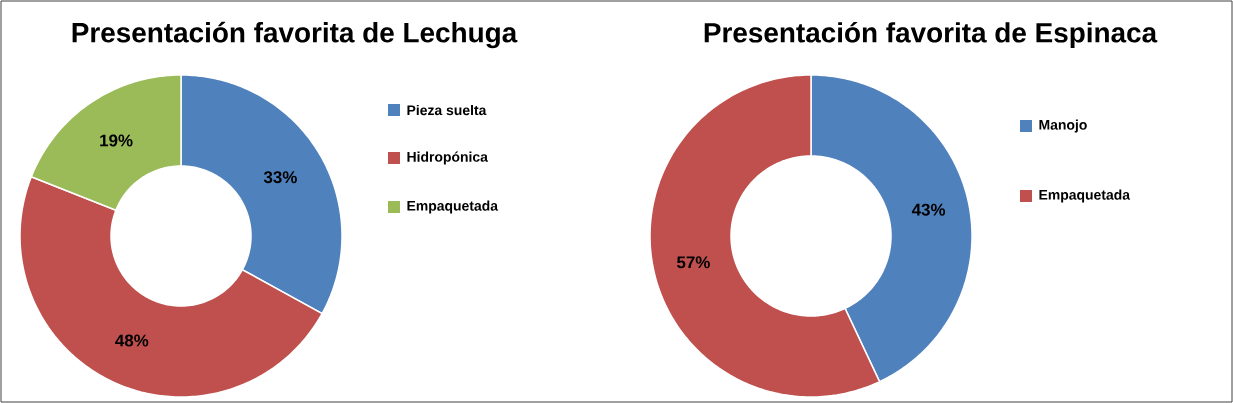 This screenshot has width=1233, height=403. What do you see at coordinates (116, 140) in the screenshot?
I see `data-label: 19%` at bounding box center [116, 140].